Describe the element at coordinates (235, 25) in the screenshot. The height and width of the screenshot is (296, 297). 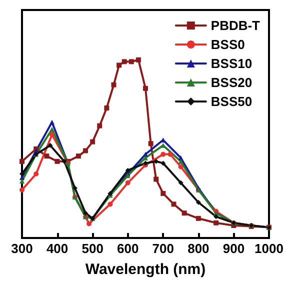
I see `legend-label: PBDB-T` at that location.